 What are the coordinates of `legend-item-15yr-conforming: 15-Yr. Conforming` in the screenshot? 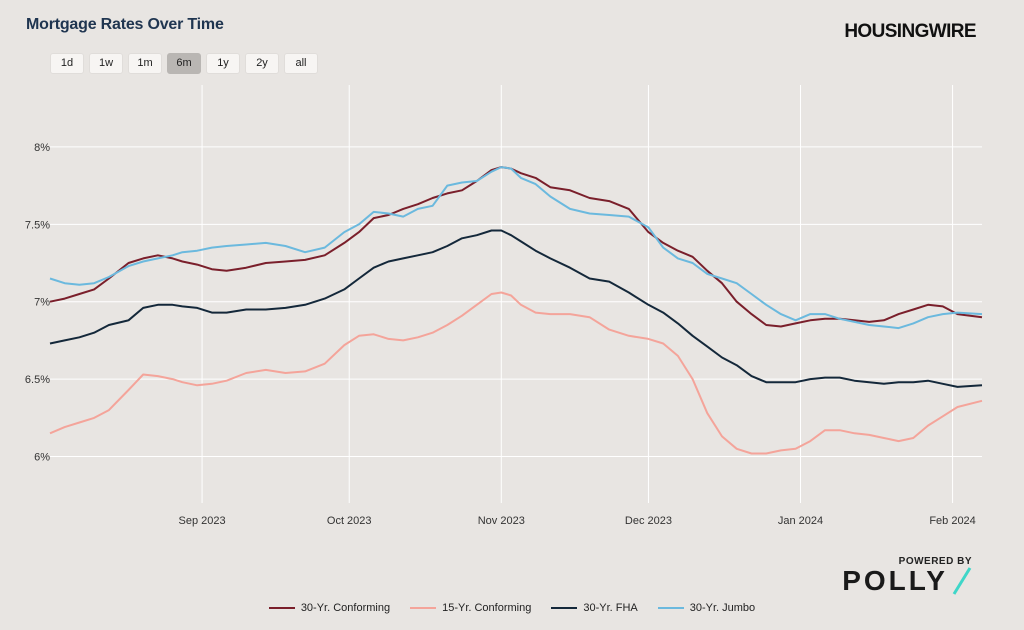 It's located at (470, 608).